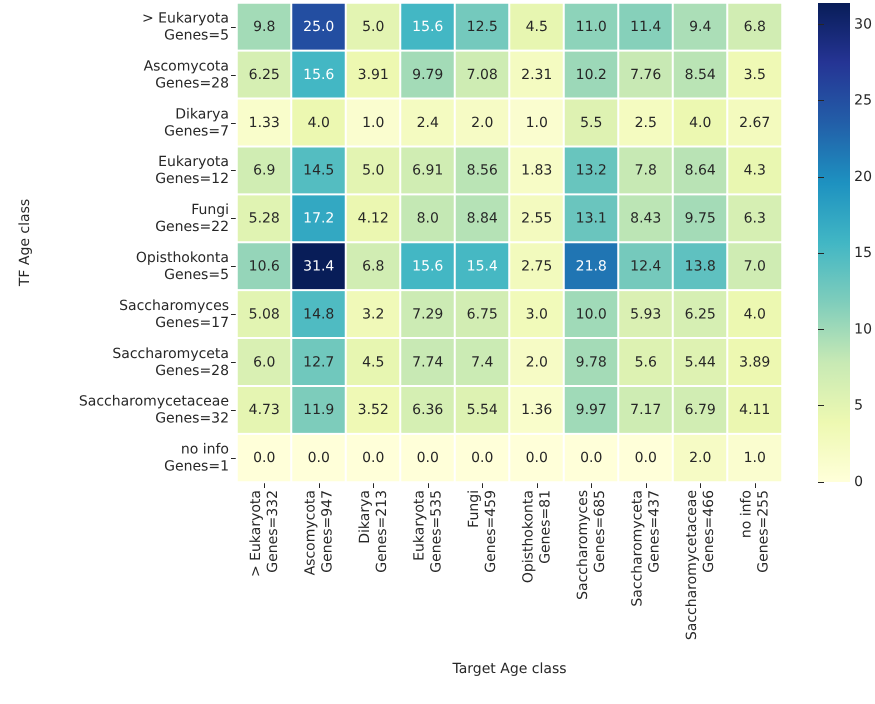 Image resolution: width=875 pixels, height=704 pixels. I want to click on x-tick-label: Ascomycota Genes=947, so click(319, 533).